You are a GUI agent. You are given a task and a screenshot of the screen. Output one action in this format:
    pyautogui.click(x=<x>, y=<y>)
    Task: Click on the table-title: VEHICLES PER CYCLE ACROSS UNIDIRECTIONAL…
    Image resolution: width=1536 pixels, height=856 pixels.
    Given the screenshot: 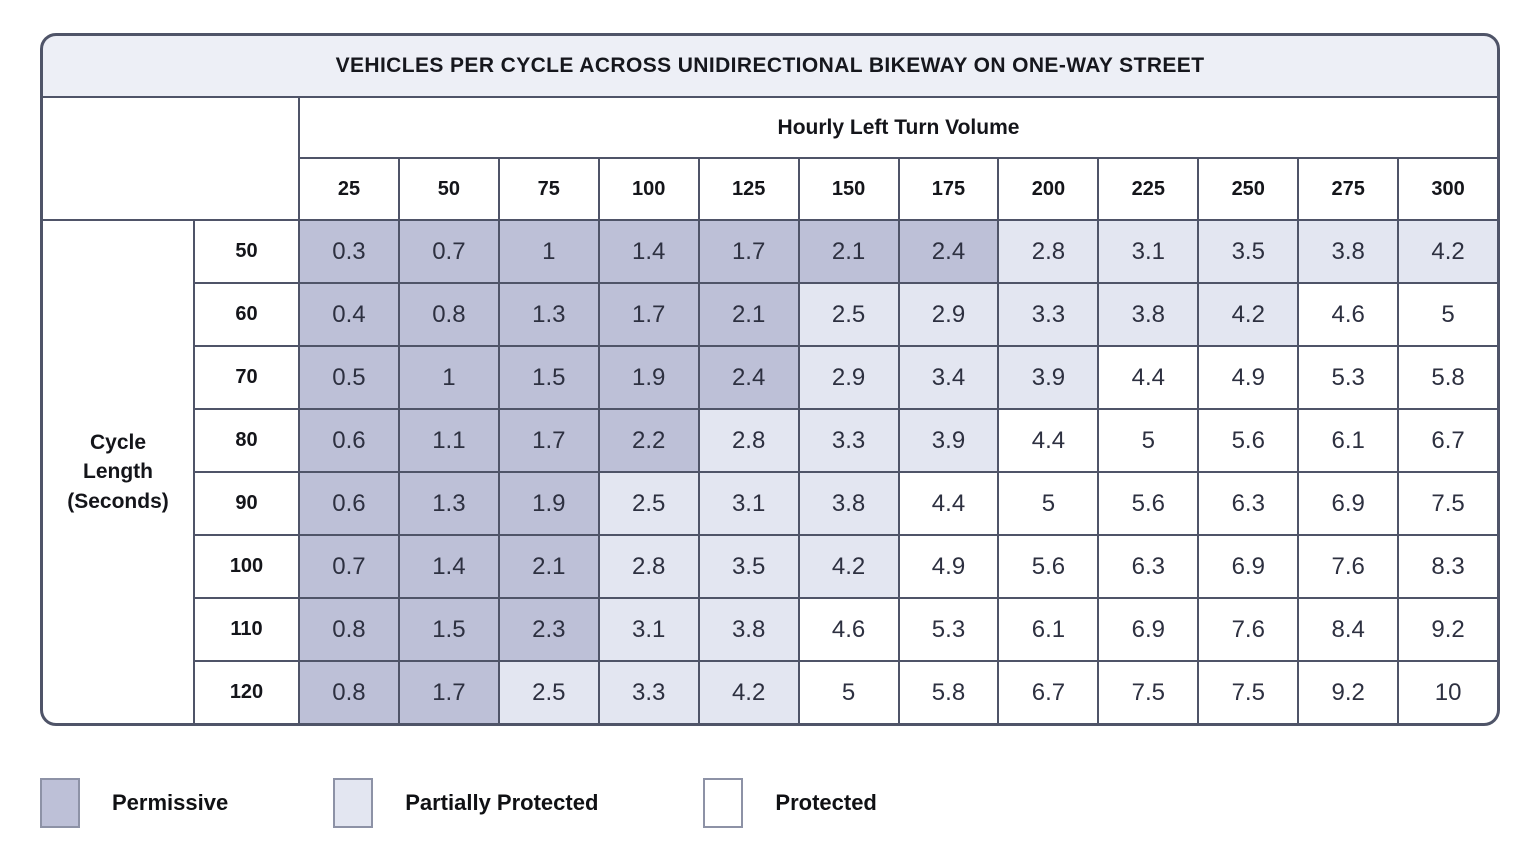 What is the action you would take?
    pyautogui.click(x=770, y=65)
    